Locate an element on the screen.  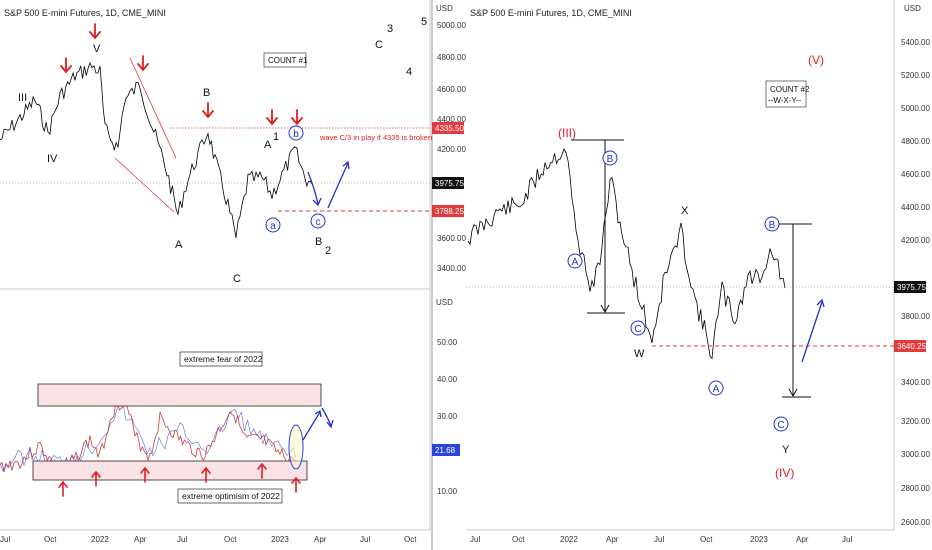
right-ytick: 4600.00 is located at coordinates (915, 174).